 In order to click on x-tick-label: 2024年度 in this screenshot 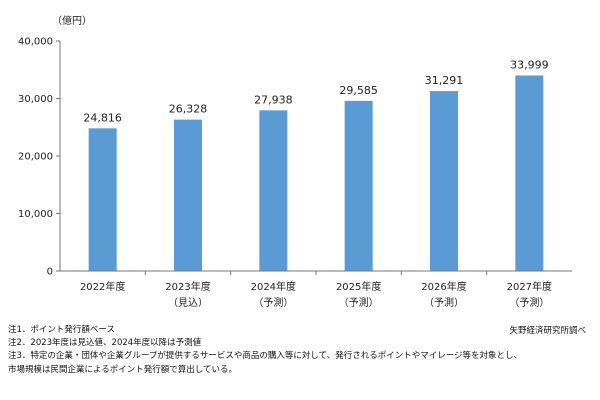, I will do `click(273, 286)`.